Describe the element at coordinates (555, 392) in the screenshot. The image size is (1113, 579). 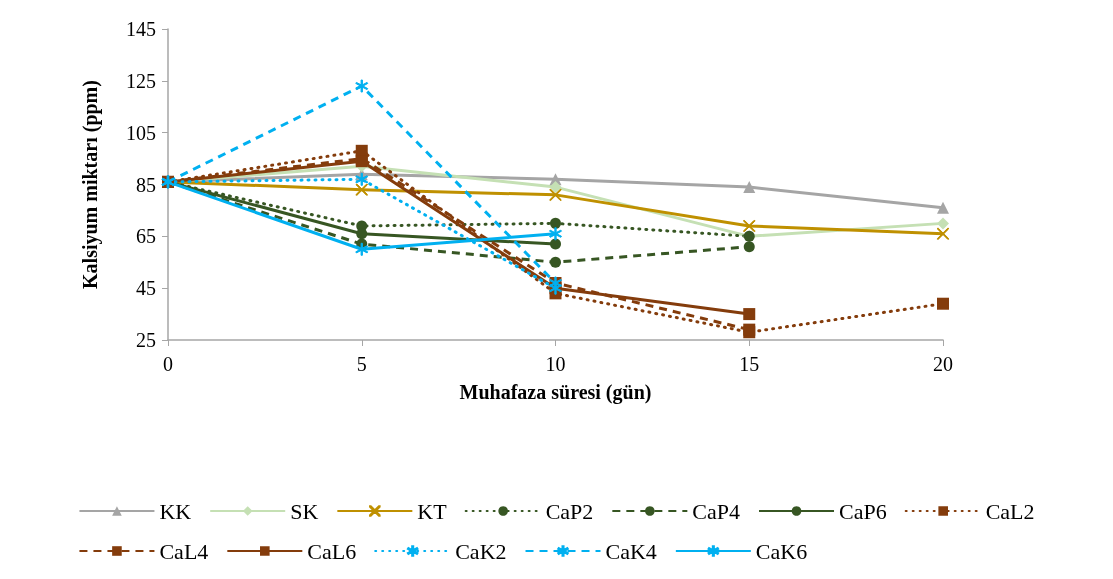
I see `x-axis-title: Muhafaza süresi (gün)` at that location.